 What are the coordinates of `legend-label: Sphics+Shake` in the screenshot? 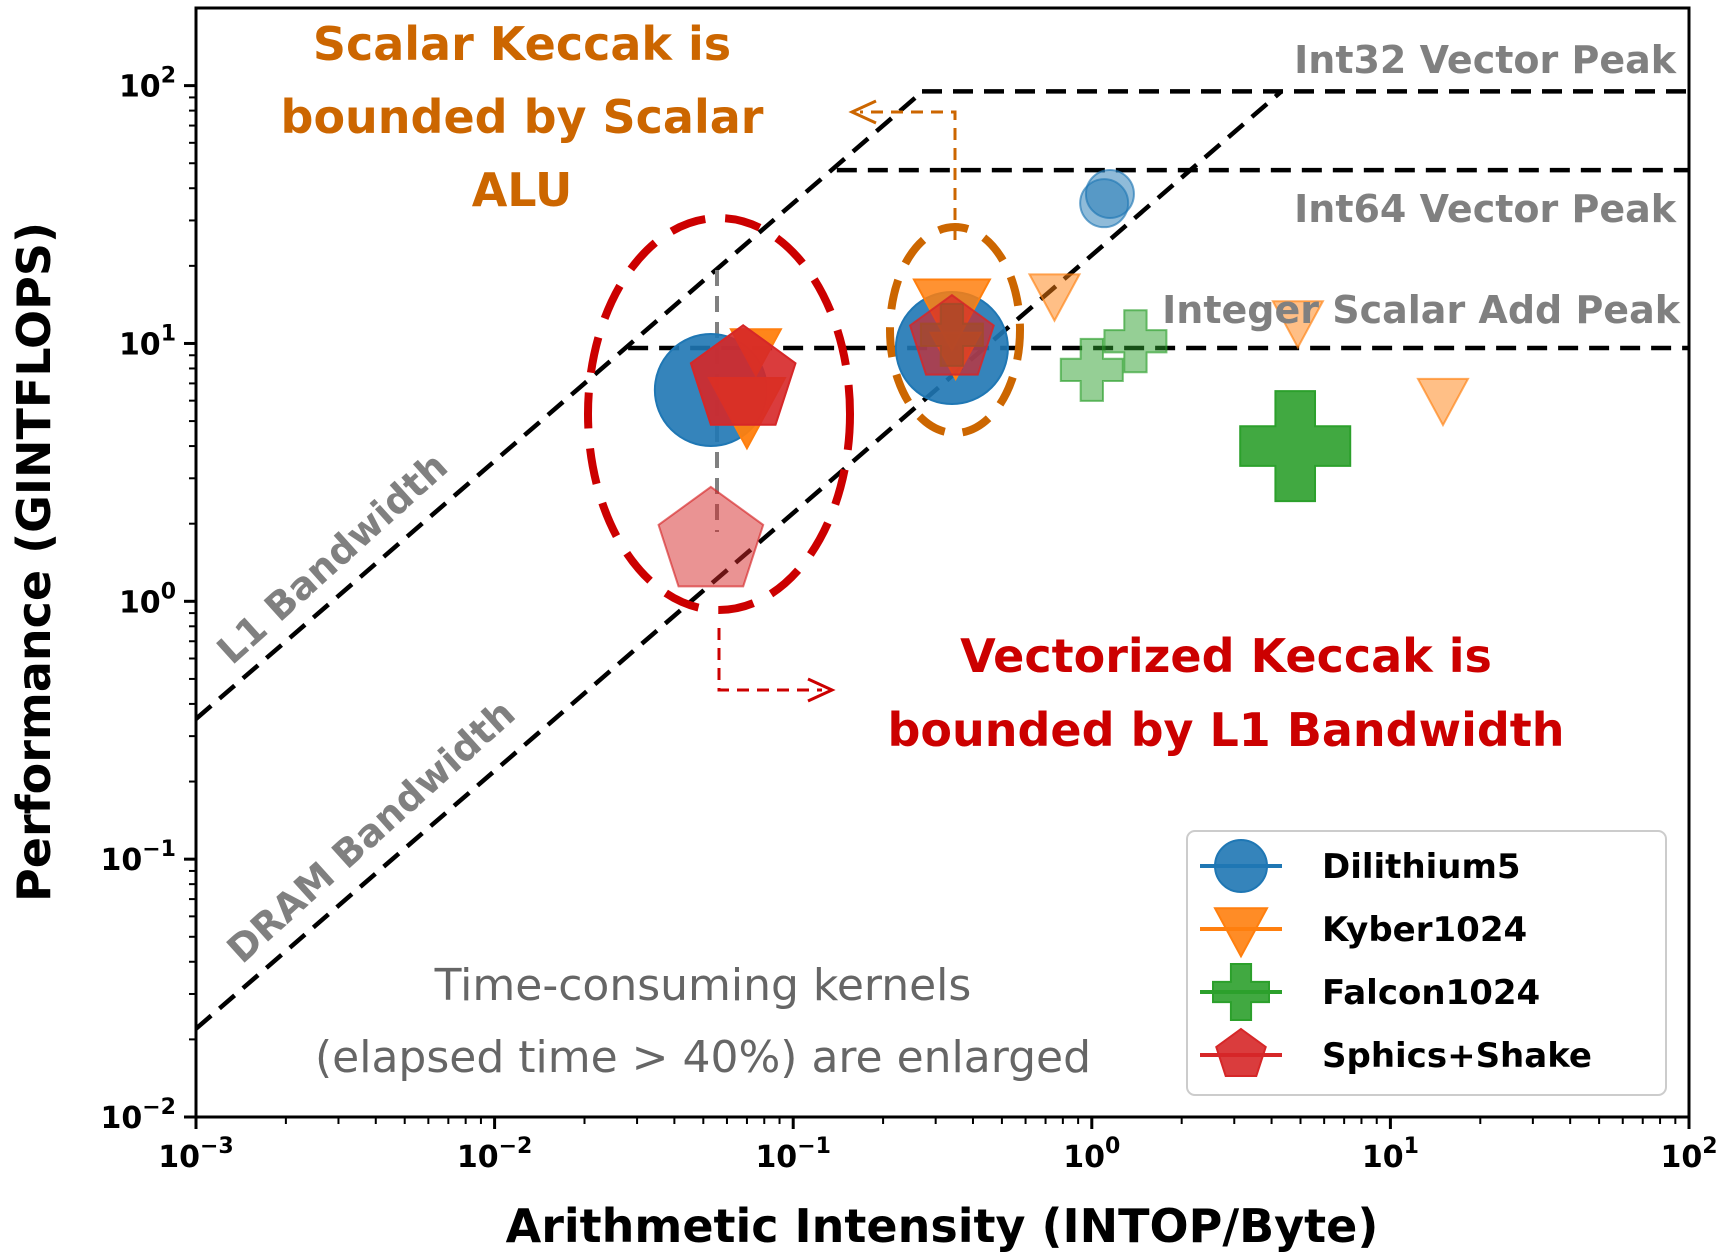 It's located at (1457, 1056).